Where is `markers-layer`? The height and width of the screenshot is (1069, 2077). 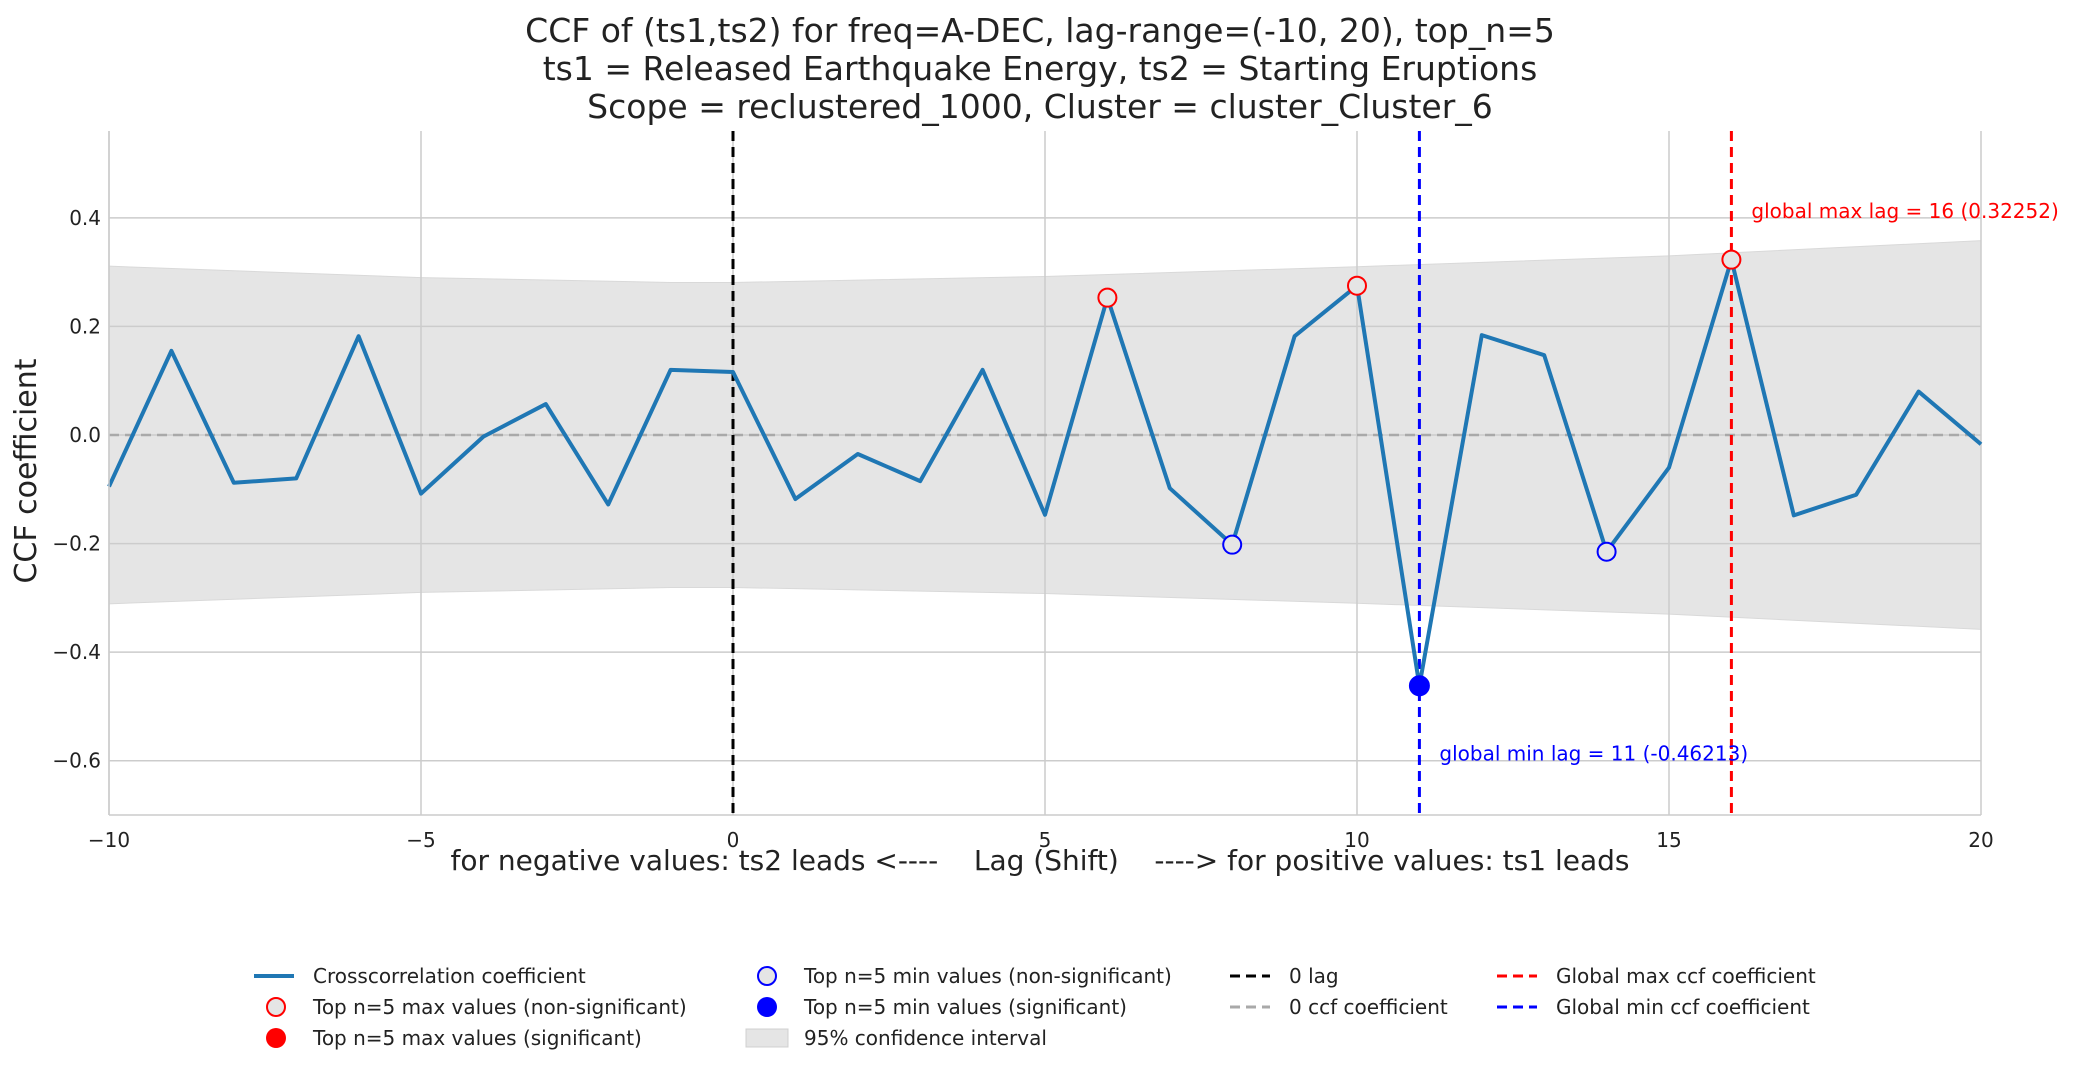
markers-layer is located at coordinates (1419, 473).